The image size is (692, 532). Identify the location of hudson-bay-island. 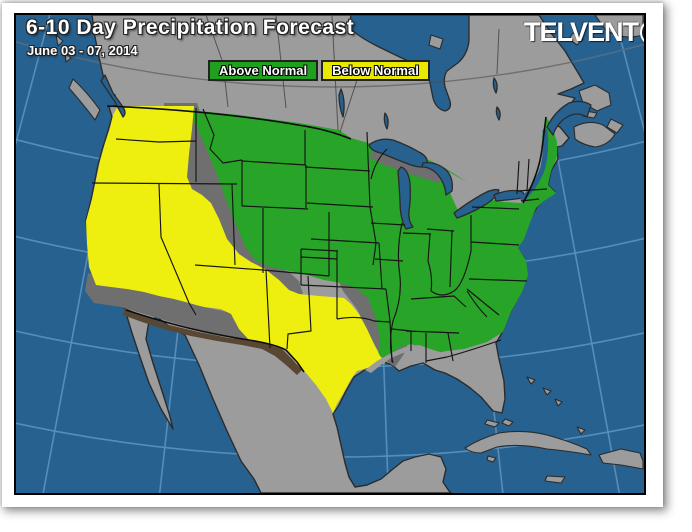
(436, 42).